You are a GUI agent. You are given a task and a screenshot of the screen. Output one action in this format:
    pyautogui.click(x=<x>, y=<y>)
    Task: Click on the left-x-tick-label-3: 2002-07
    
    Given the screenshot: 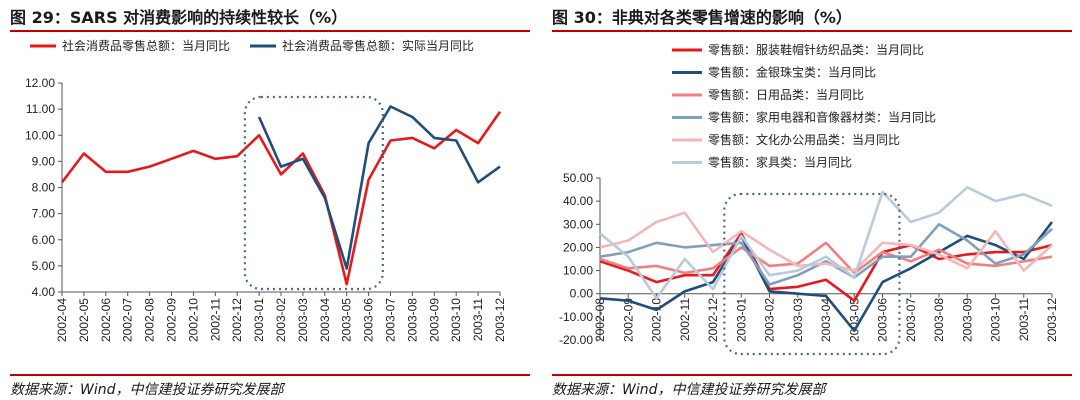 What is the action you would take?
    pyautogui.click(x=128, y=320)
    